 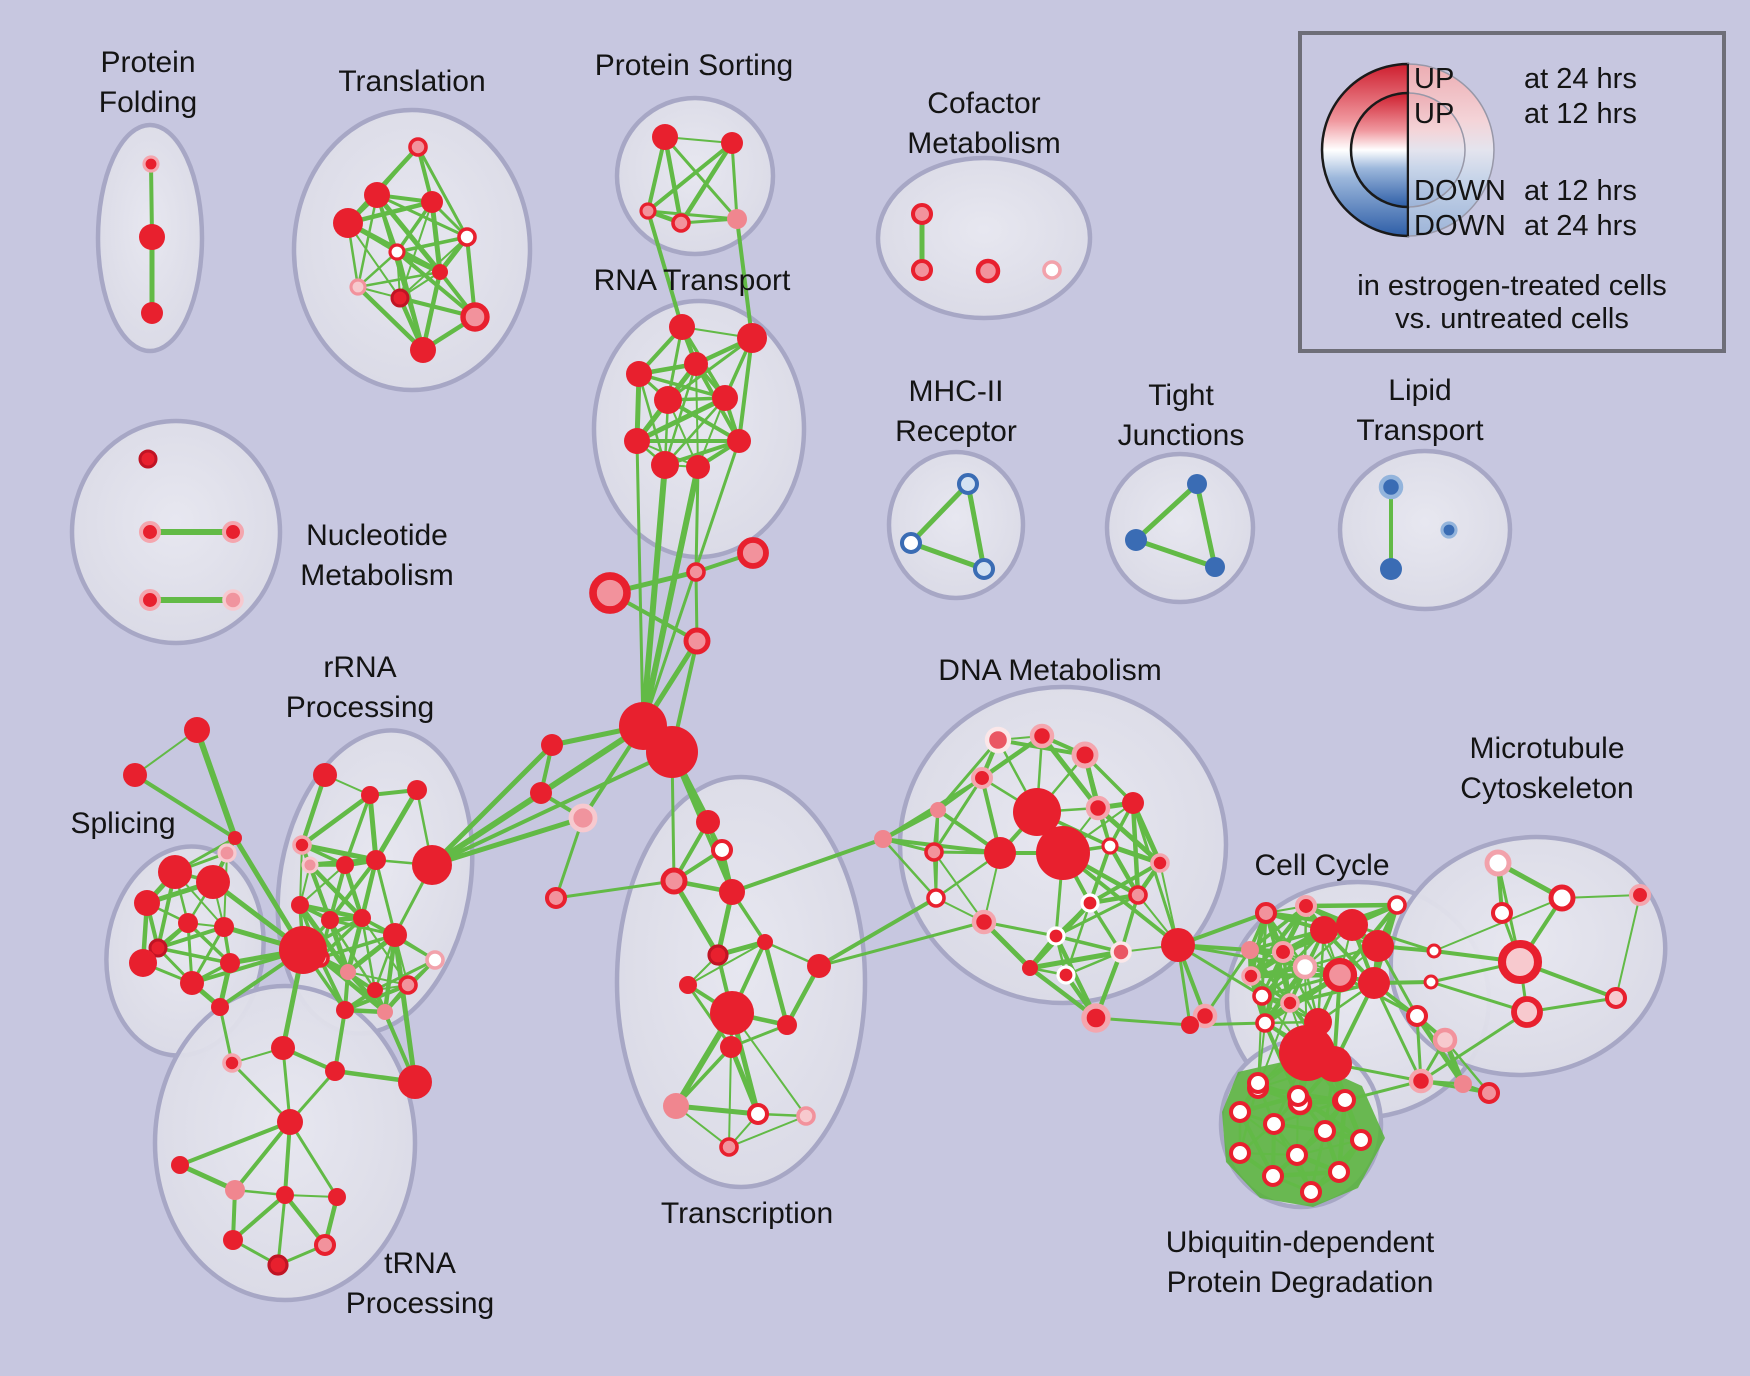 What do you see at coordinates (732, 892) in the screenshot?
I see `node-tx4` at bounding box center [732, 892].